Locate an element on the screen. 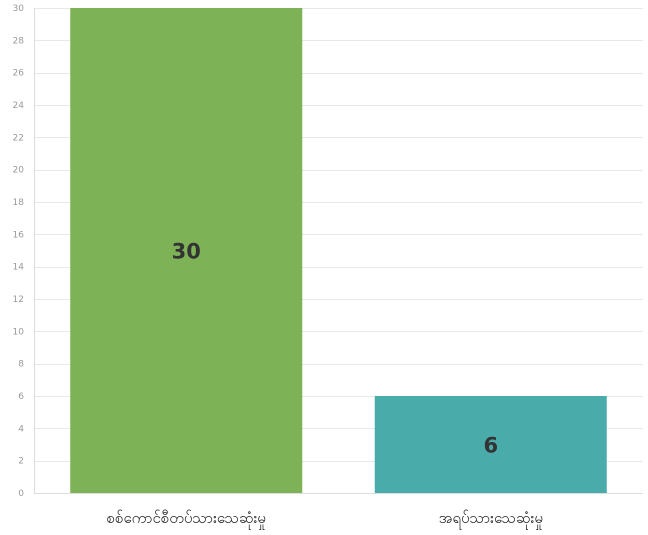  y-tick-label: 16 is located at coordinates (19, 235).